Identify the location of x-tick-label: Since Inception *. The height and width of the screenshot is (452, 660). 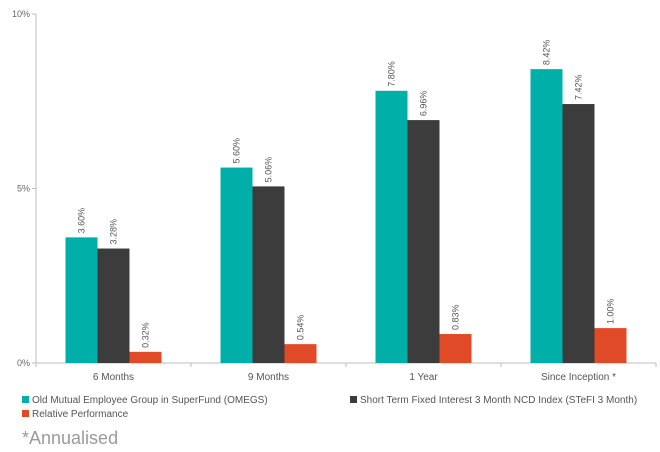
(578, 377).